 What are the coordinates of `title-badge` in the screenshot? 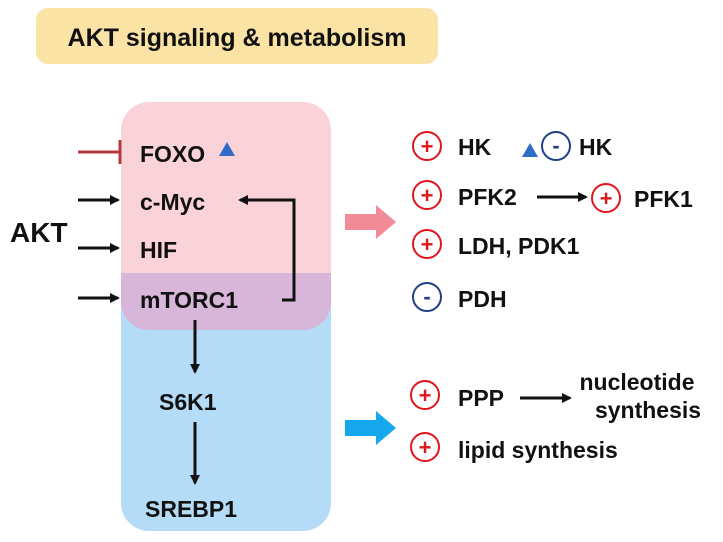 It's located at (237, 36).